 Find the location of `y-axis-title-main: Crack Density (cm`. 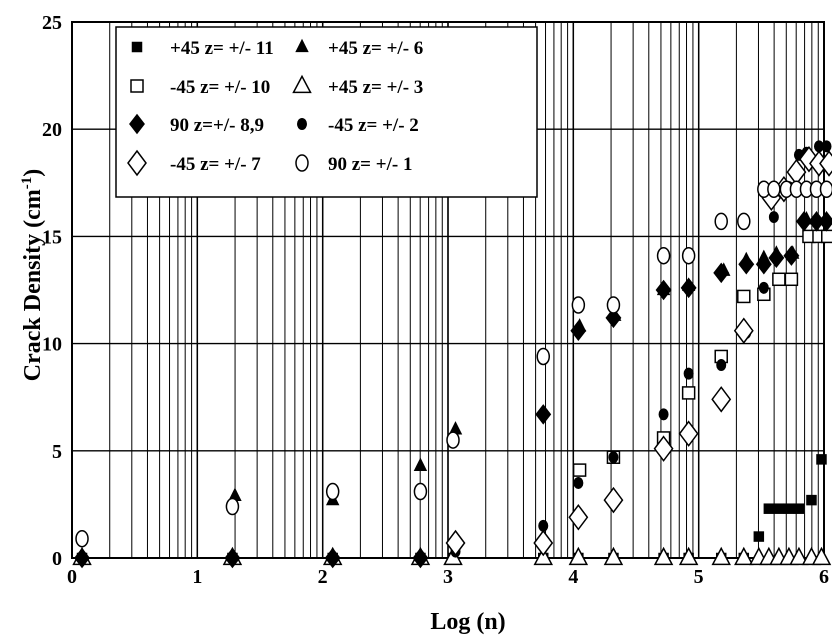

y-axis-title-main: Crack Density (cm is located at coordinates (33, 285).